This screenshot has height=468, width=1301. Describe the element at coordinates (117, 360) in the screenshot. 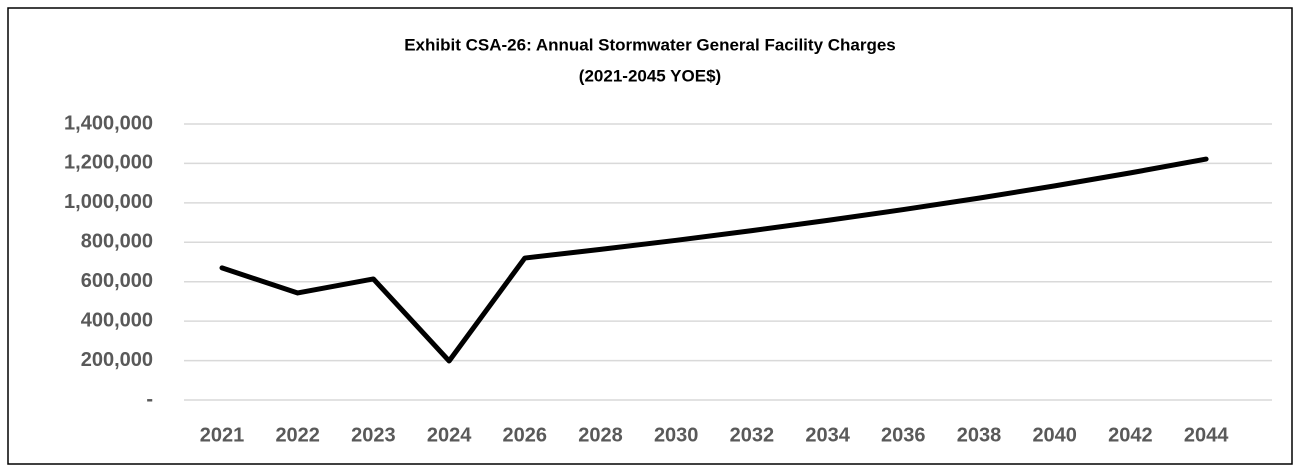

I see `y-tick-label: 200,000` at that location.